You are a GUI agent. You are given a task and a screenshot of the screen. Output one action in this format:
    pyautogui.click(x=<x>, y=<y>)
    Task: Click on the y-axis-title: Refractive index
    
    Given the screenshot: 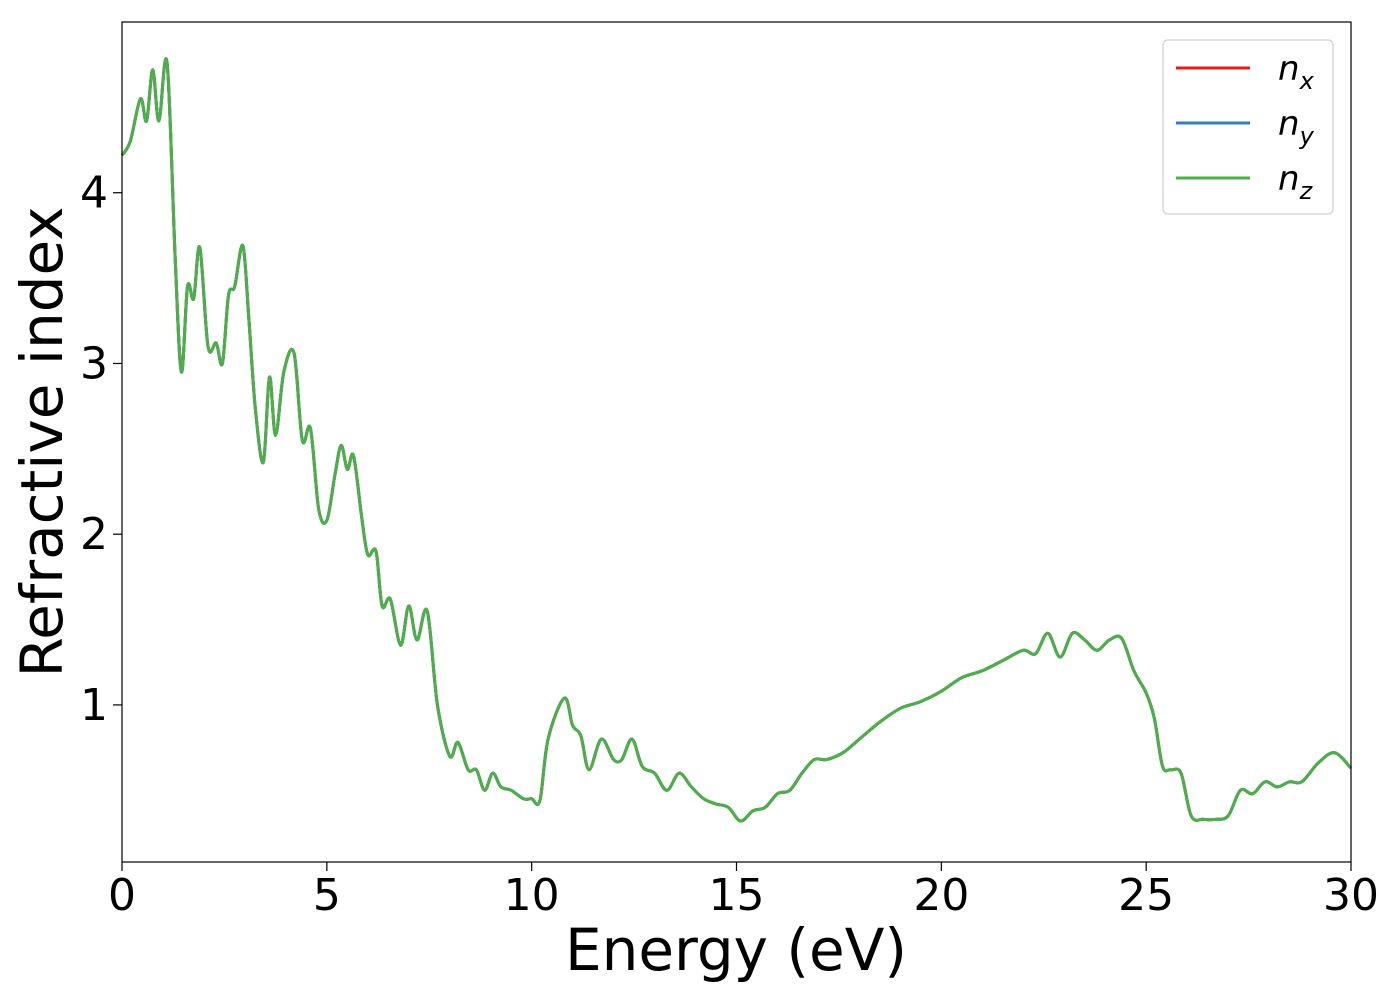 What is the action you would take?
    pyautogui.click(x=42, y=441)
    